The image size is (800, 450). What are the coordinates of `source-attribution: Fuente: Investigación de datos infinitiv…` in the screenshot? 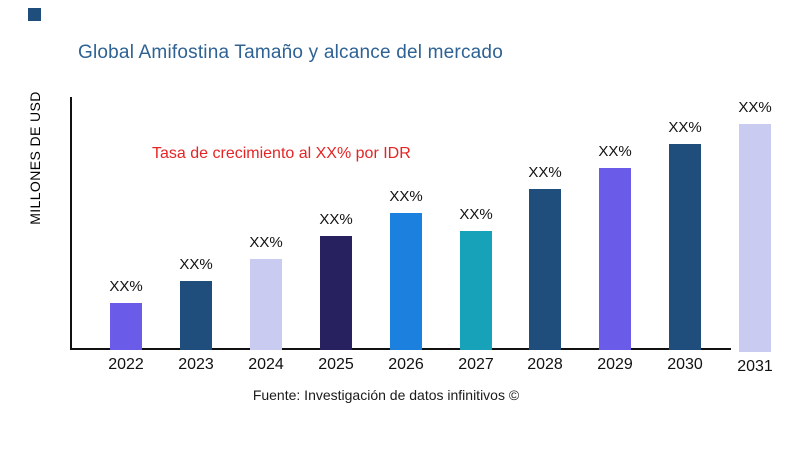 It's located at (386, 395).